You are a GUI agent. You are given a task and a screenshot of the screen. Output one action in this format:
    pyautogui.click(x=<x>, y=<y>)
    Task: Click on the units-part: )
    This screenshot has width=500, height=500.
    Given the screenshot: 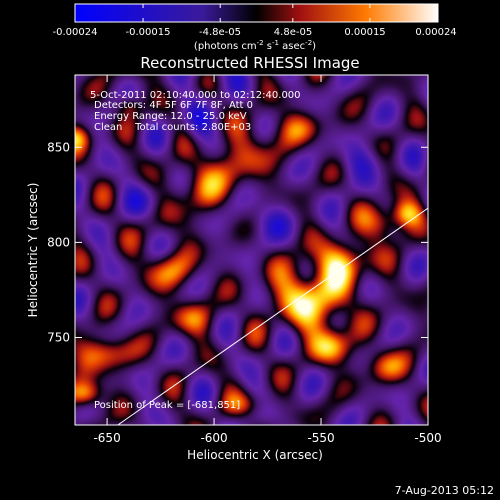 What is the action you would take?
    pyautogui.click(x=314, y=46)
    